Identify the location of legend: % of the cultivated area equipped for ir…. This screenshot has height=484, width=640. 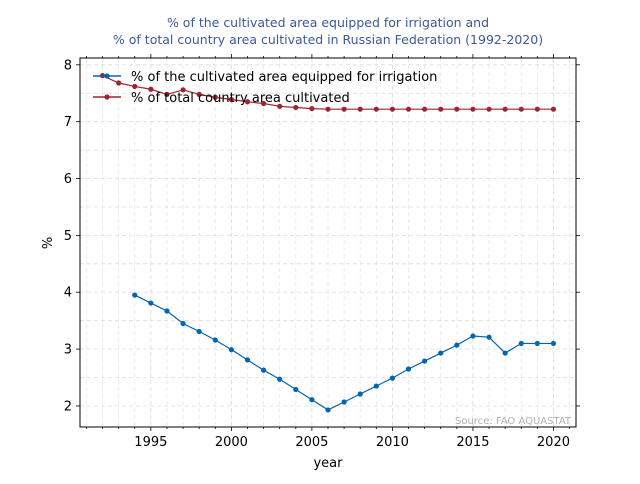
(265, 88).